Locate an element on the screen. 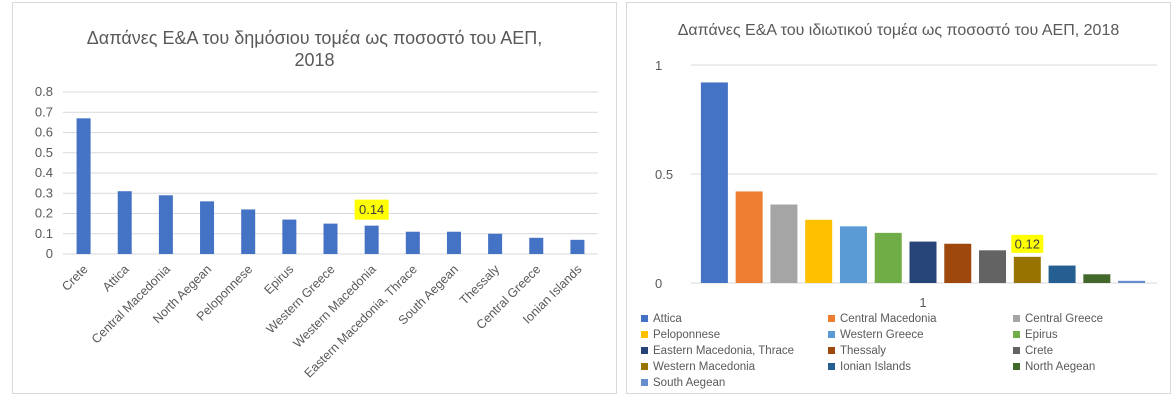  x-tick-label: Epirus is located at coordinates (279, 279).